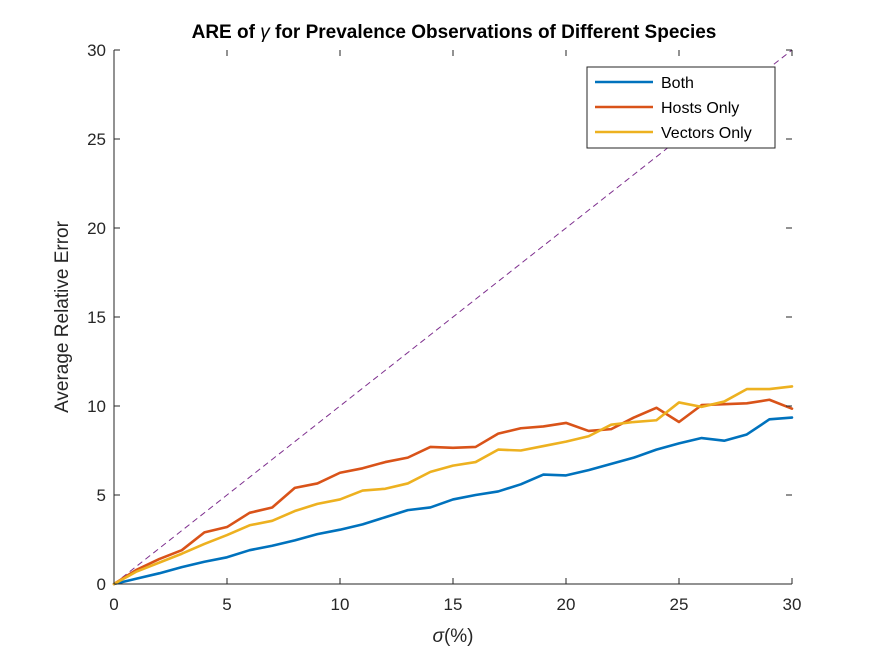  I want to click on y-tick-label: 0, so click(101, 584).